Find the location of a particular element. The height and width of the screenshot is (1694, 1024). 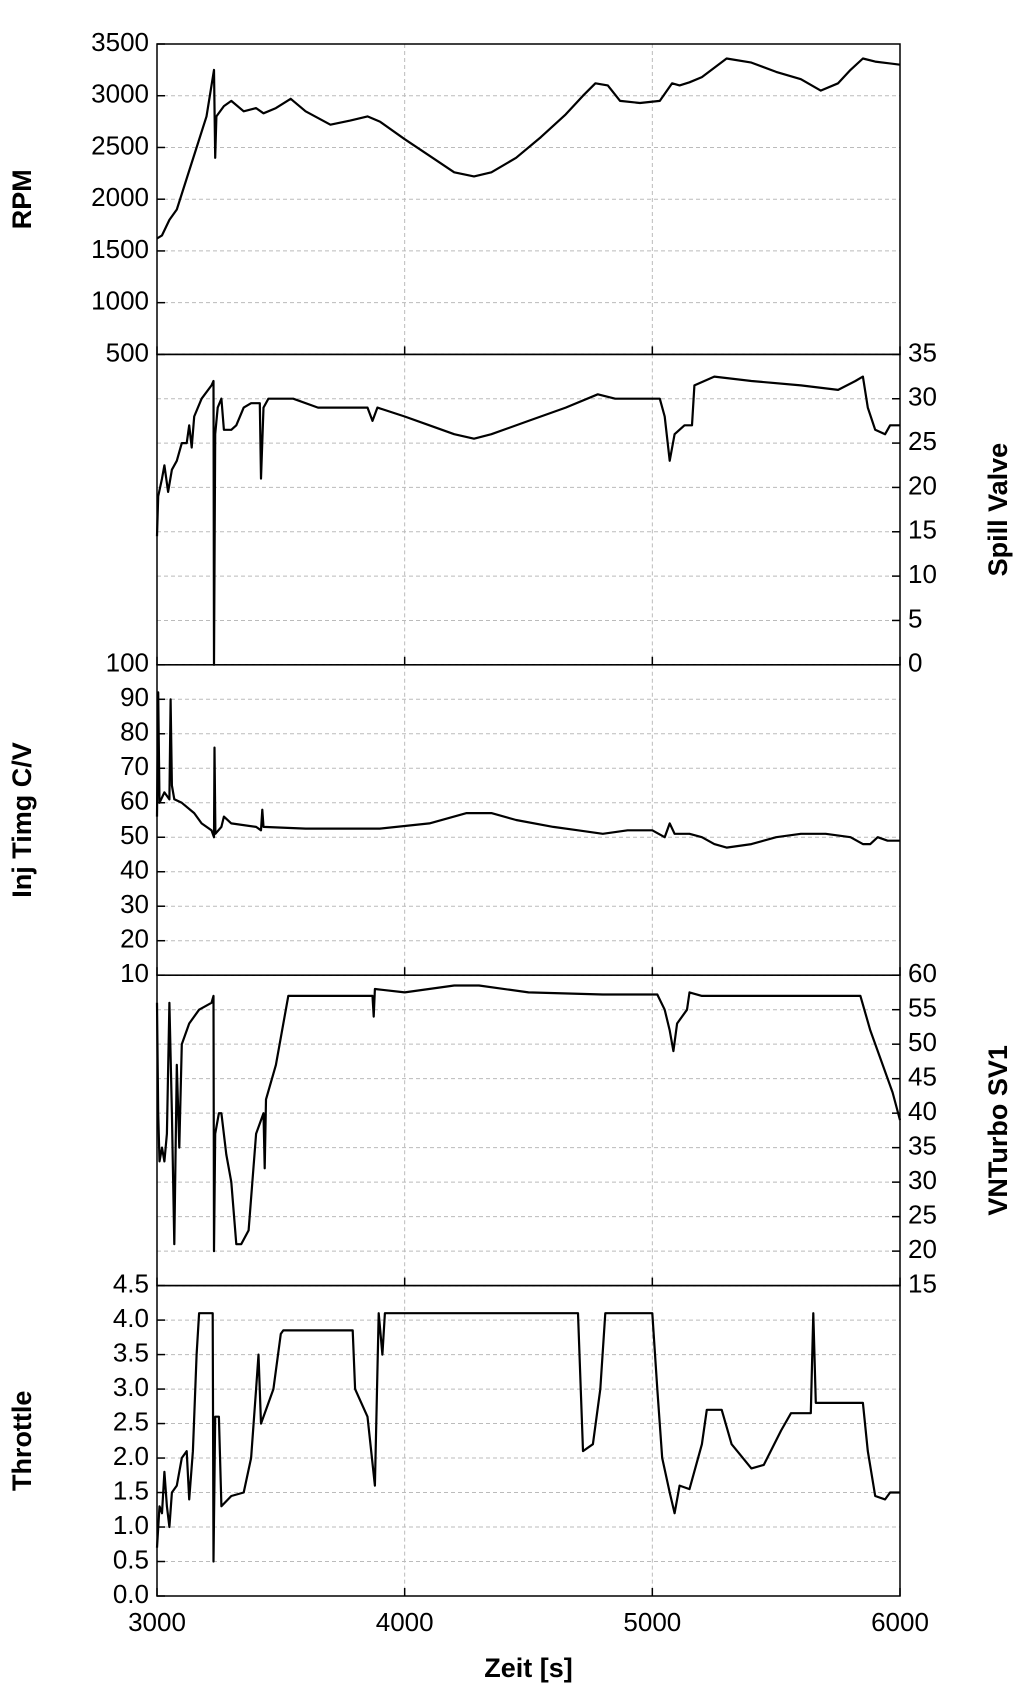

y-tick-label: 0.0 is located at coordinates (131, 1594).